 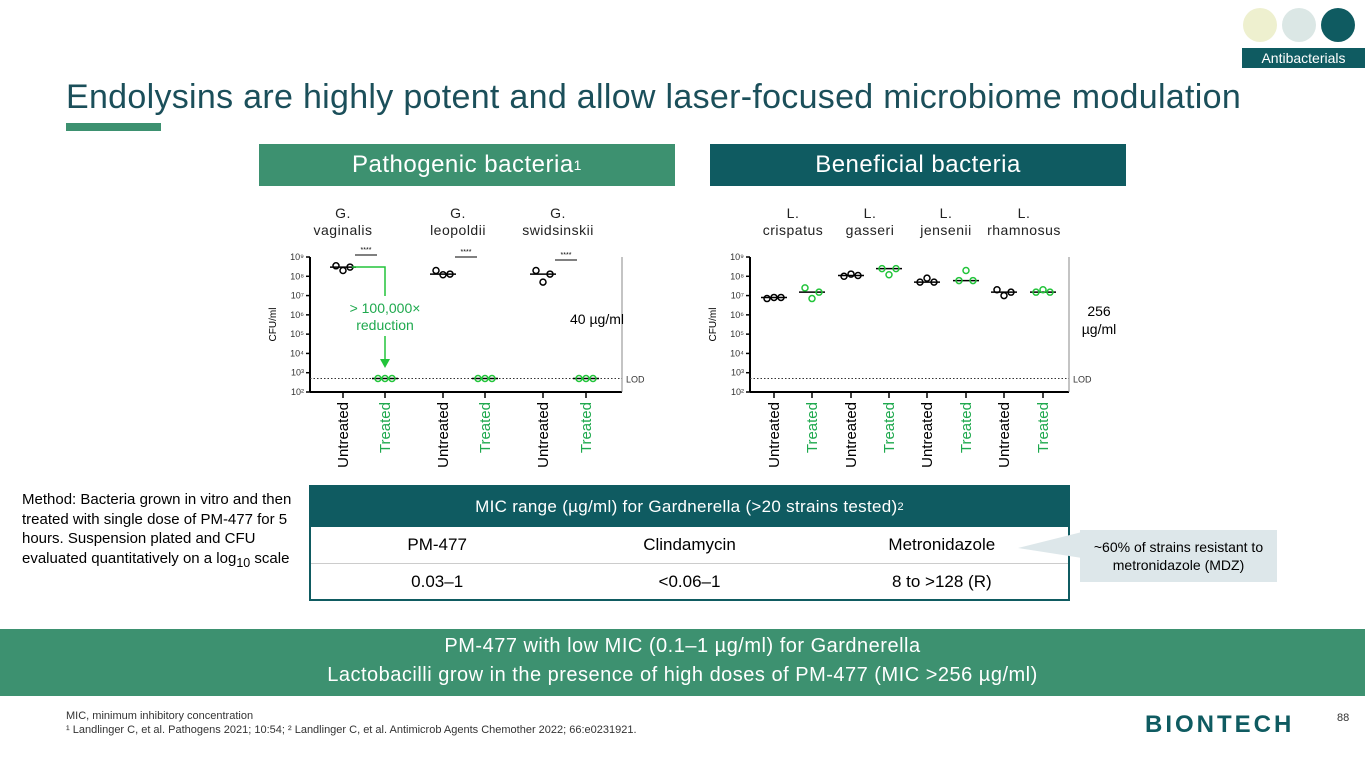 I want to click on mic-value-row: 0.03–1 <0.06–1 8 to >128 (R), so click(x=689, y=582).